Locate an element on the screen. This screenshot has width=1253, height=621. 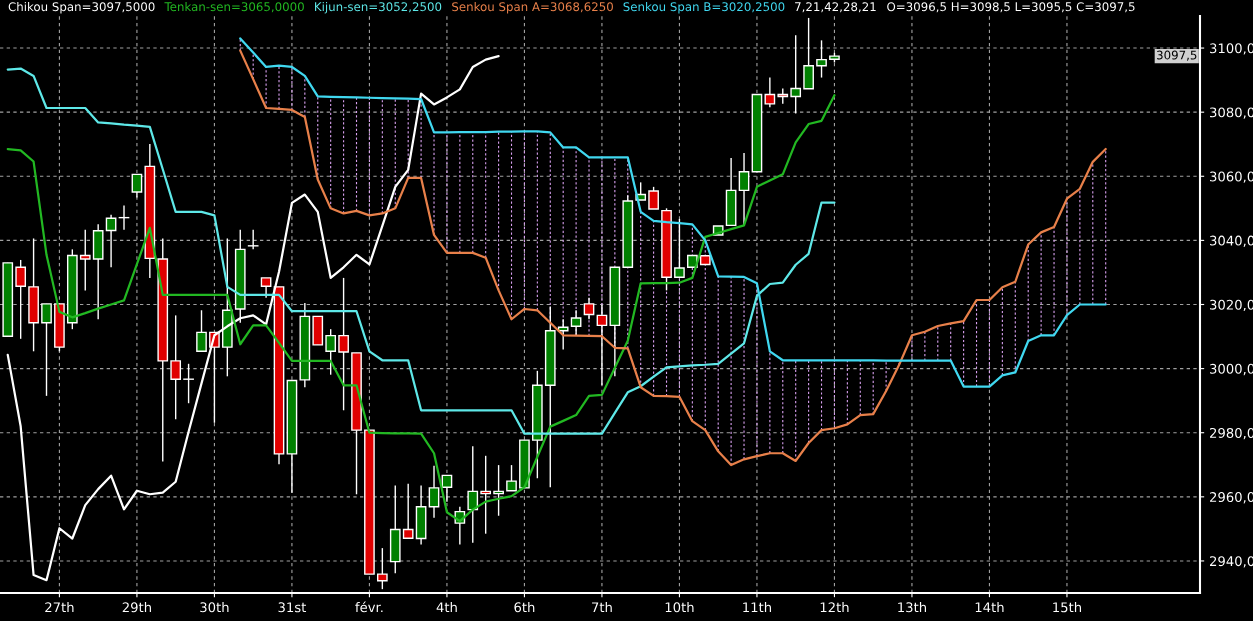
x-tick-label: 30th is located at coordinates (214, 607).